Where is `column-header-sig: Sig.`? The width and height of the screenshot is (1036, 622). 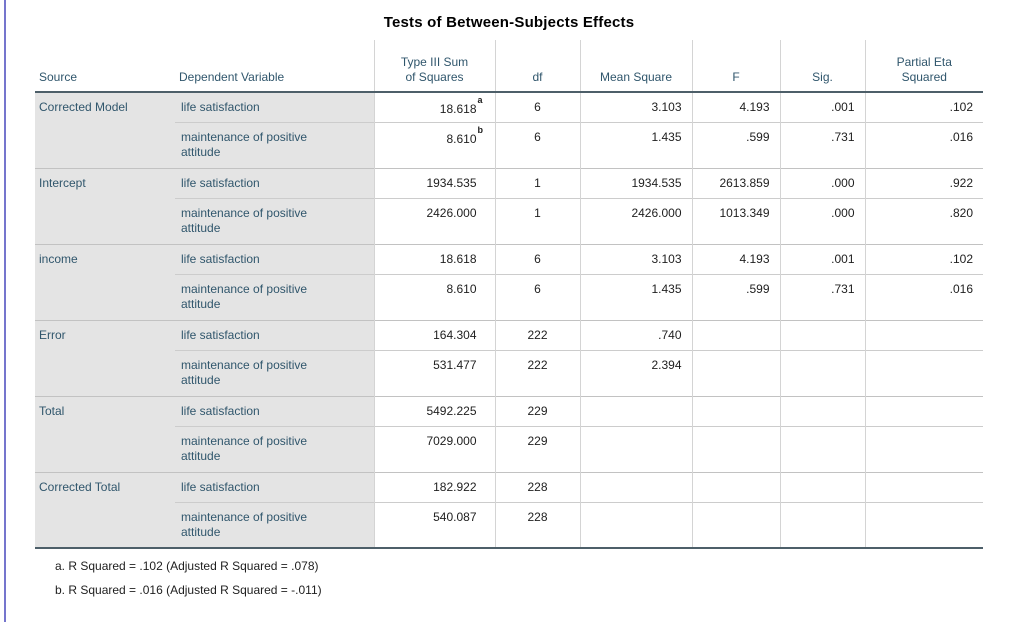 column-header-sig: Sig. is located at coordinates (822, 66).